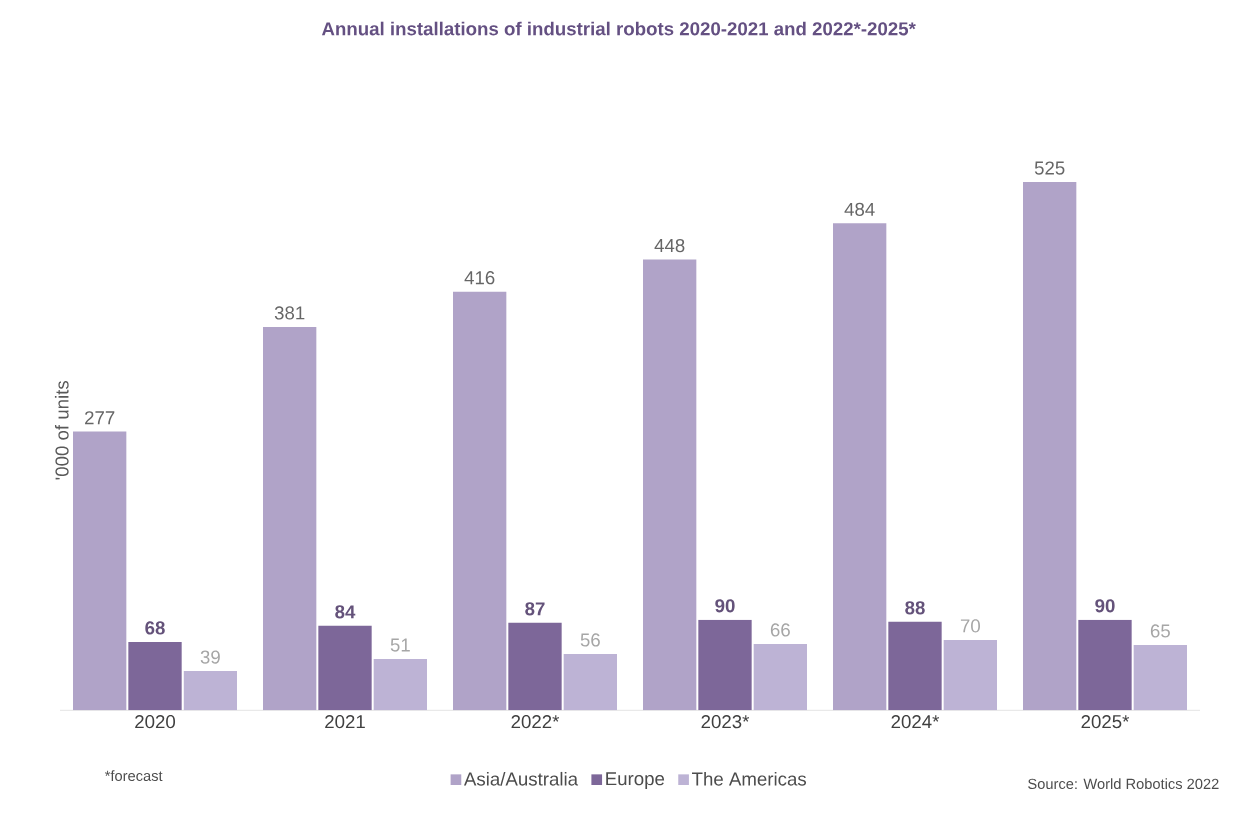  Describe the element at coordinates (289, 313) in the screenshot. I see `data-label: 381` at that location.